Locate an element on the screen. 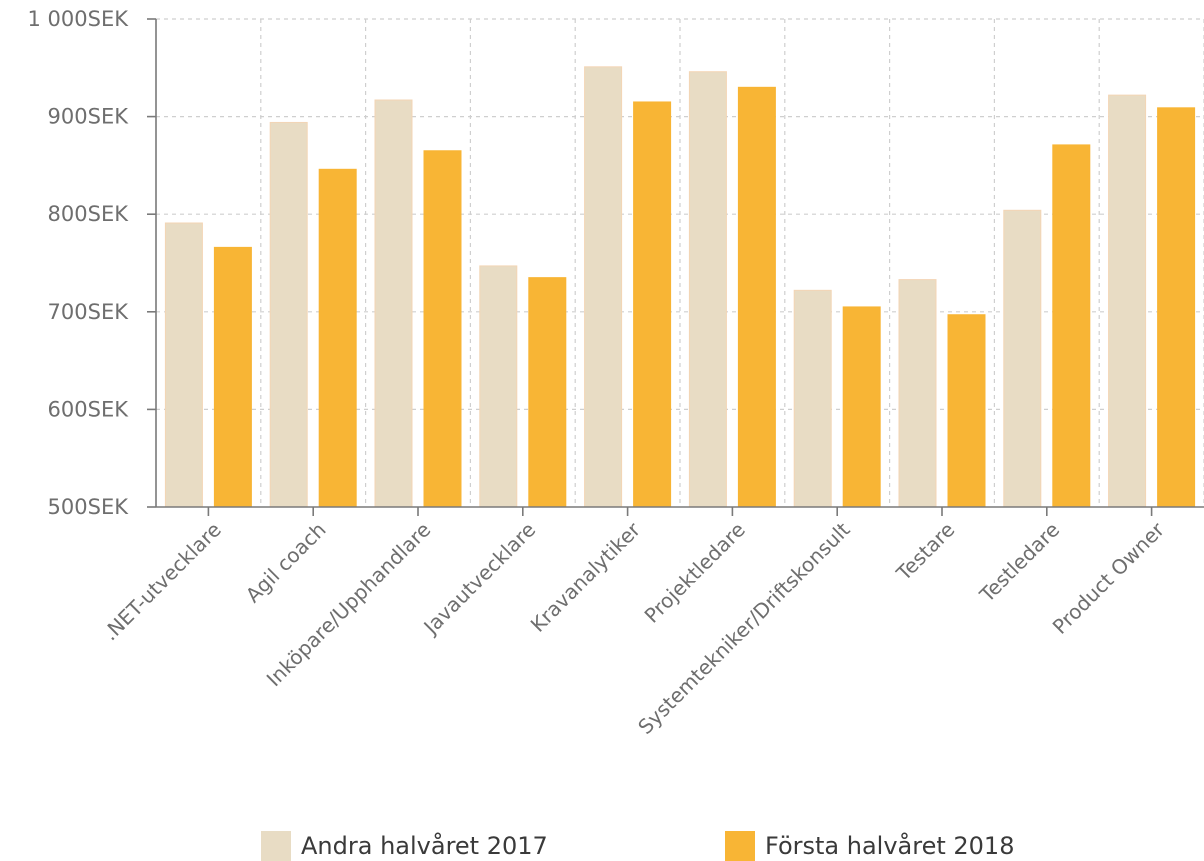  y-tick-label: 700SEK is located at coordinates (89, 312).